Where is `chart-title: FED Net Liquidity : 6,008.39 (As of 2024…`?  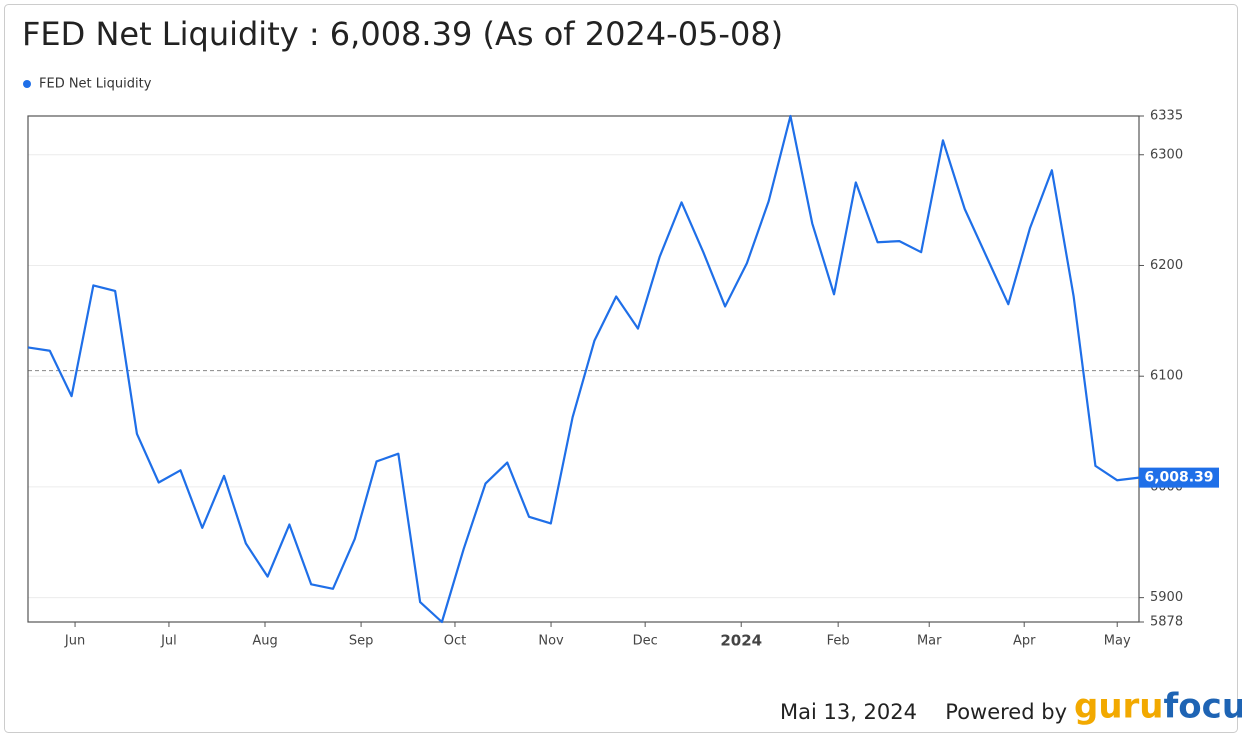
chart-title: FED Net Liquidity : 6,008.39 (As of 2024… is located at coordinates (402, 34).